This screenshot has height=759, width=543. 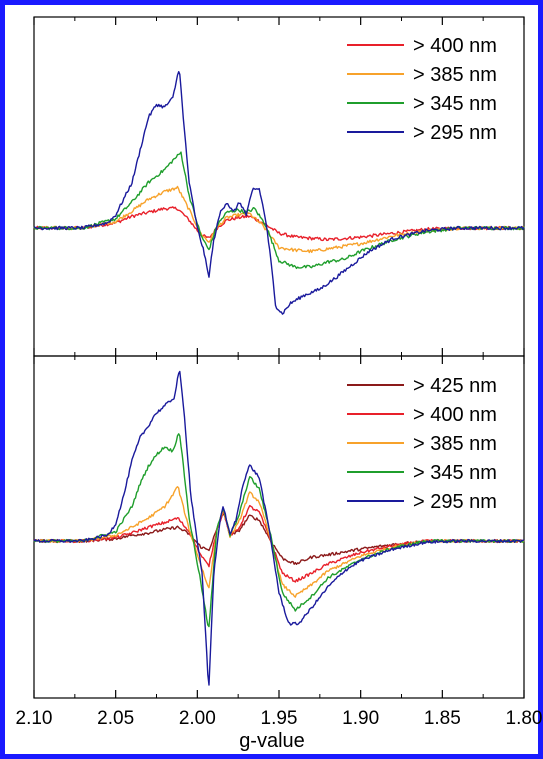 What do you see at coordinates (197, 718) in the screenshot?
I see `x-tick-label: 2.00` at bounding box center [197, 718].